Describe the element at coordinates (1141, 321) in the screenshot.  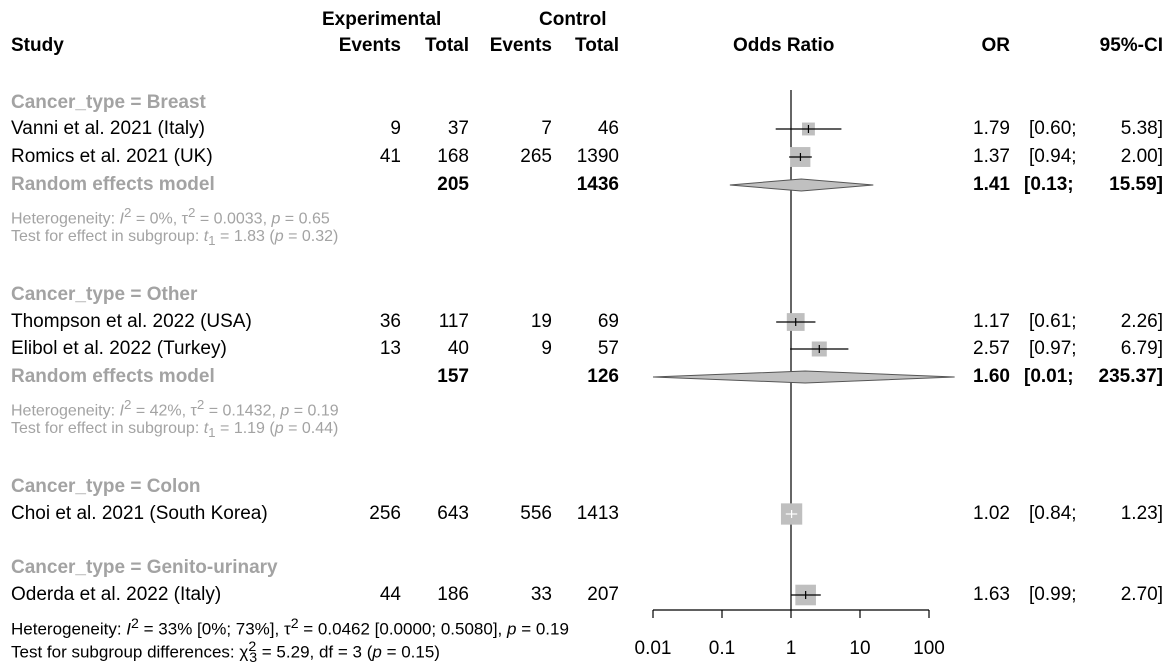
I see `ci-upper: 2.26]` at that location.